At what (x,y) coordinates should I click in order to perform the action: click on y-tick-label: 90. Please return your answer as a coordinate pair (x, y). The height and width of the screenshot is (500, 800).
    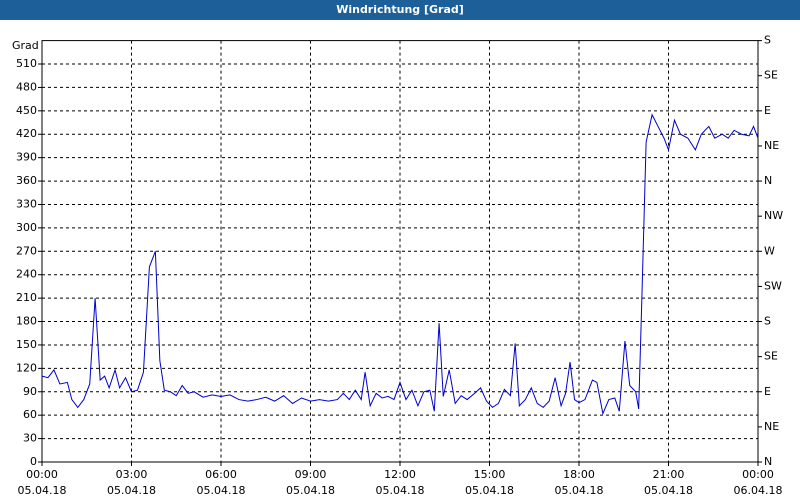
    Looking at the image, I should click on (30, 391).